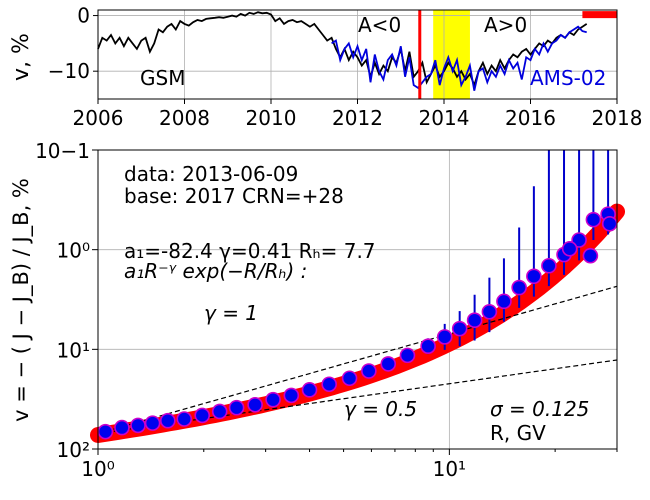 This screenshot has height=500, width=650. Describe the element at coordinates (69, 71) in the screenshot. I see `top-ytick-label: −10` at that location.